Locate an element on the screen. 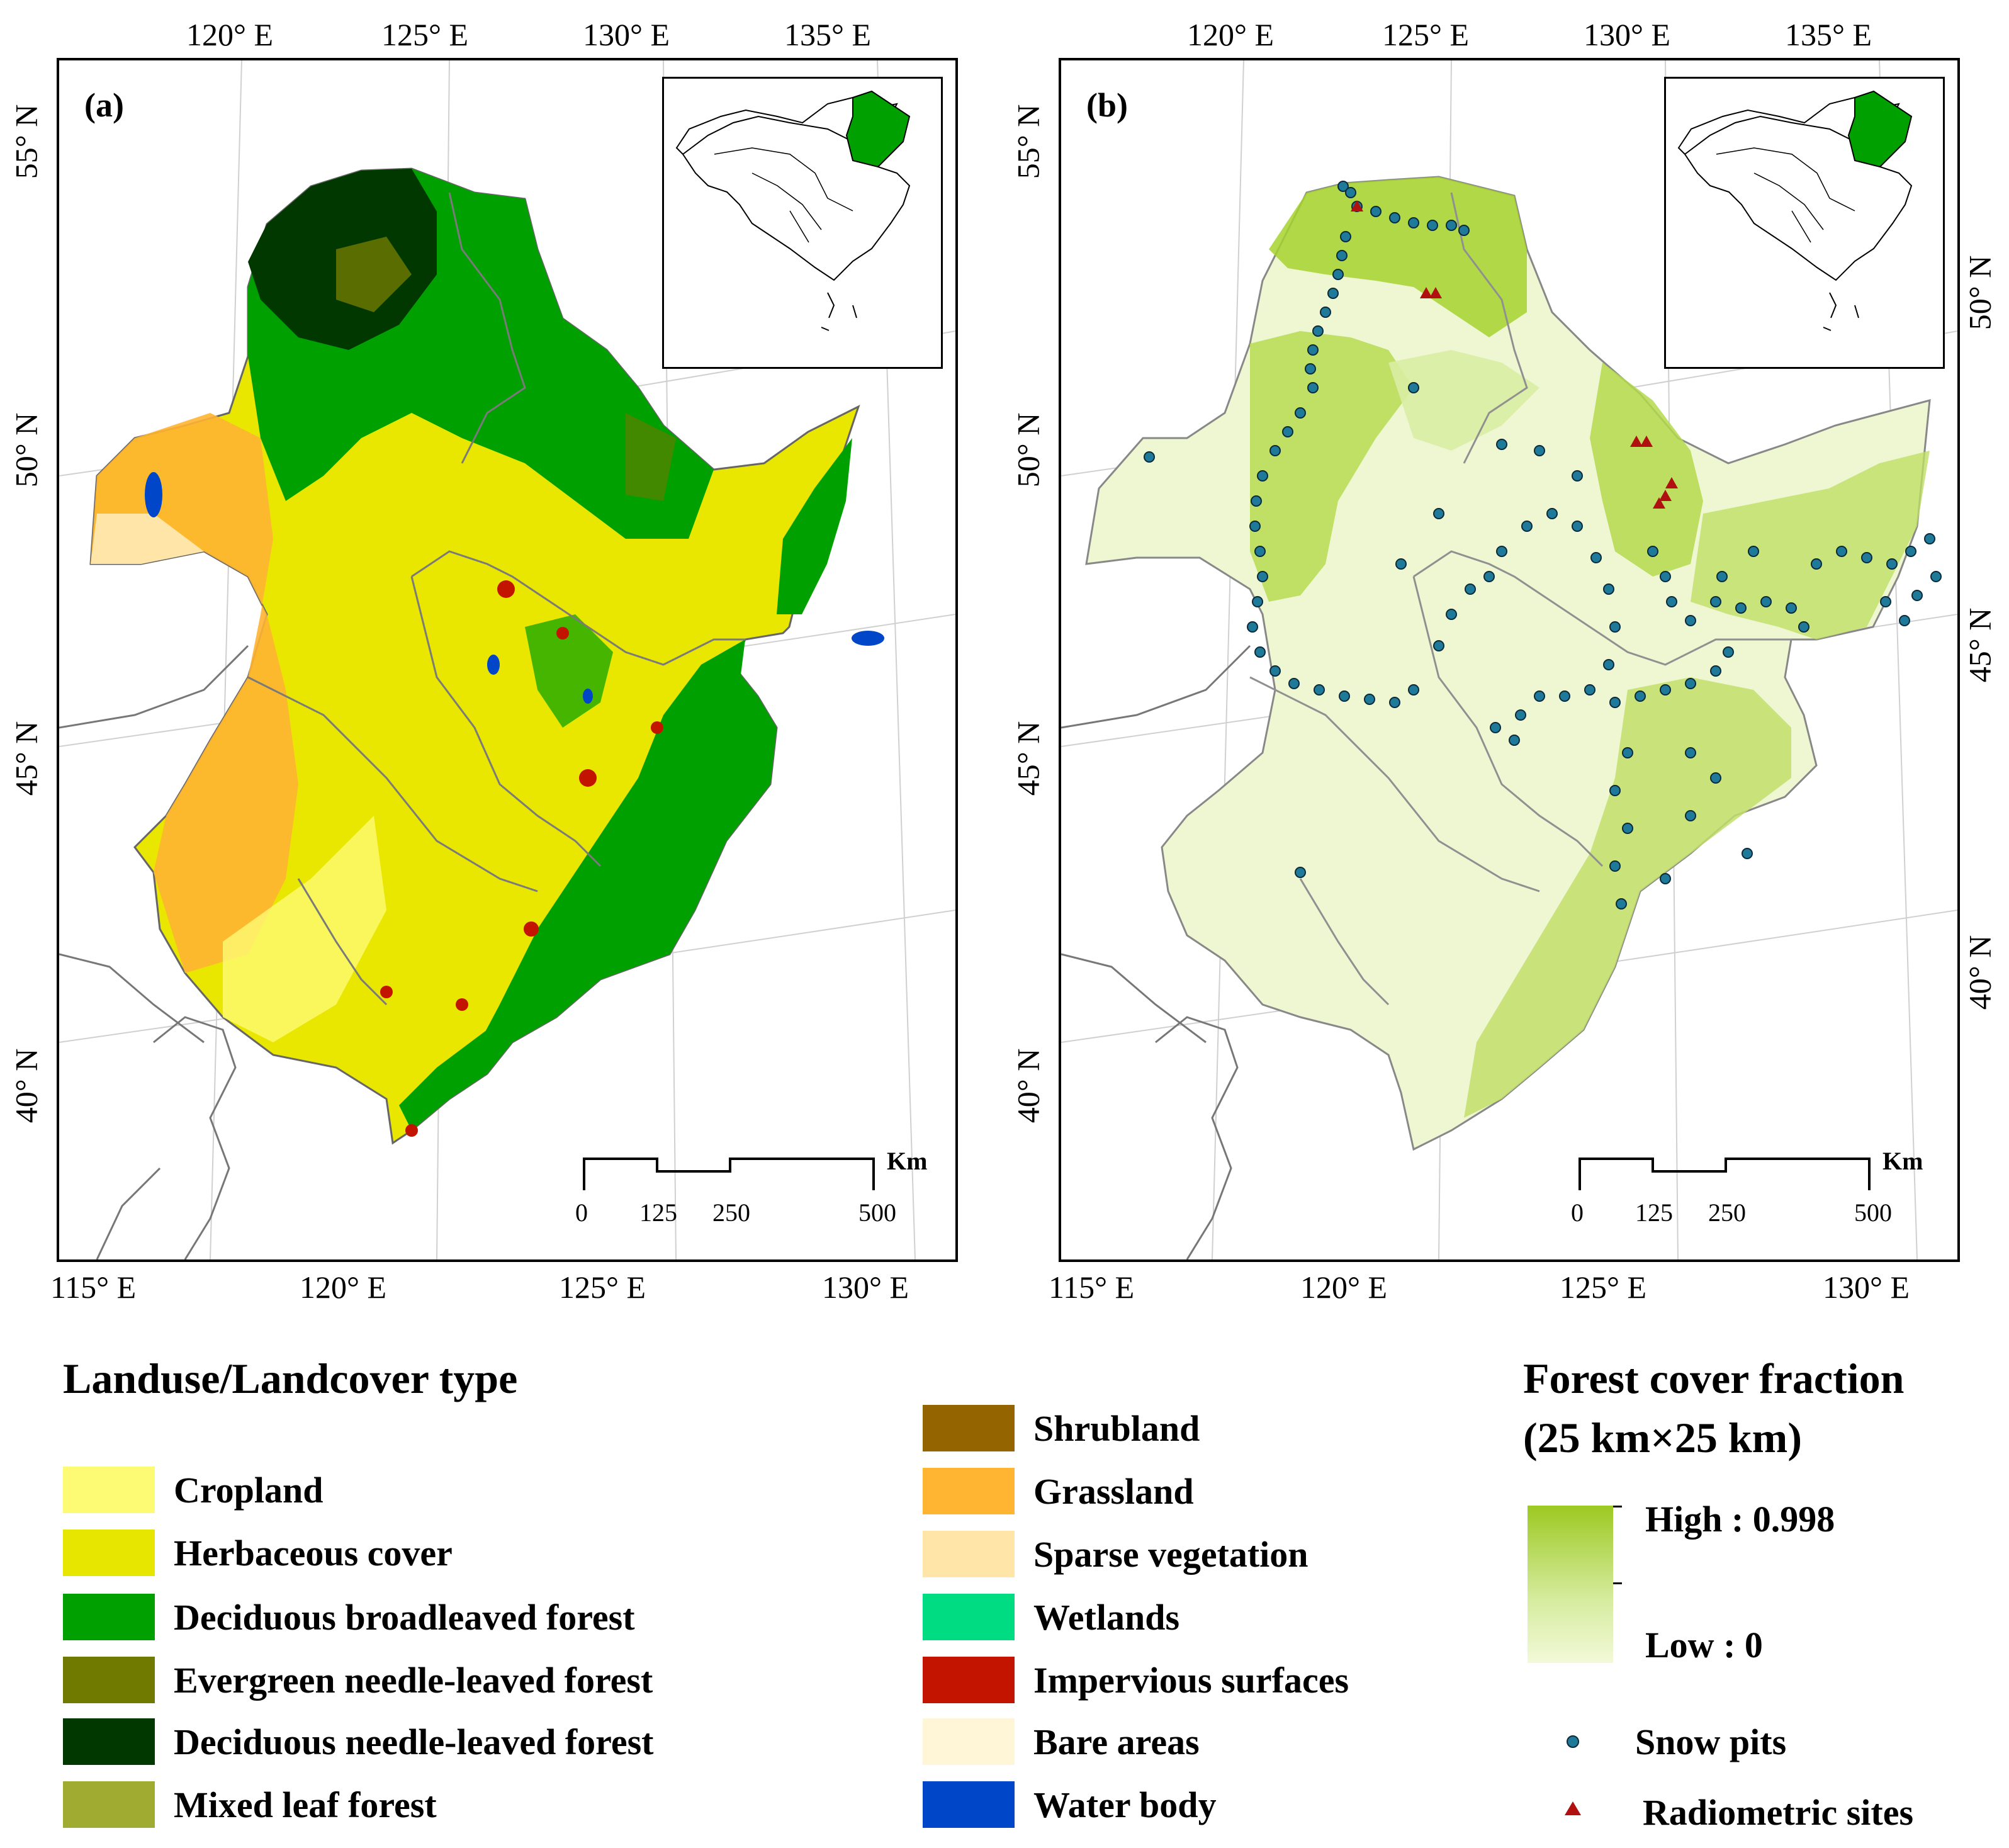 The image size is (2009, 1848). forest-fraction-colorbar is located at coordinates (1570, 1584).